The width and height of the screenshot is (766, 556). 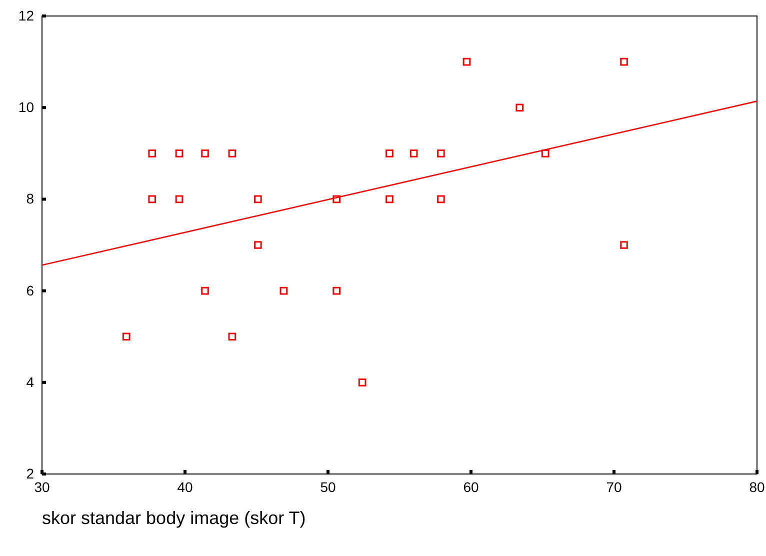 What do you see at coordinates (30, 198) in the screenshot?
I see `y-tick-label: 8` at bounding box center [30, 198].